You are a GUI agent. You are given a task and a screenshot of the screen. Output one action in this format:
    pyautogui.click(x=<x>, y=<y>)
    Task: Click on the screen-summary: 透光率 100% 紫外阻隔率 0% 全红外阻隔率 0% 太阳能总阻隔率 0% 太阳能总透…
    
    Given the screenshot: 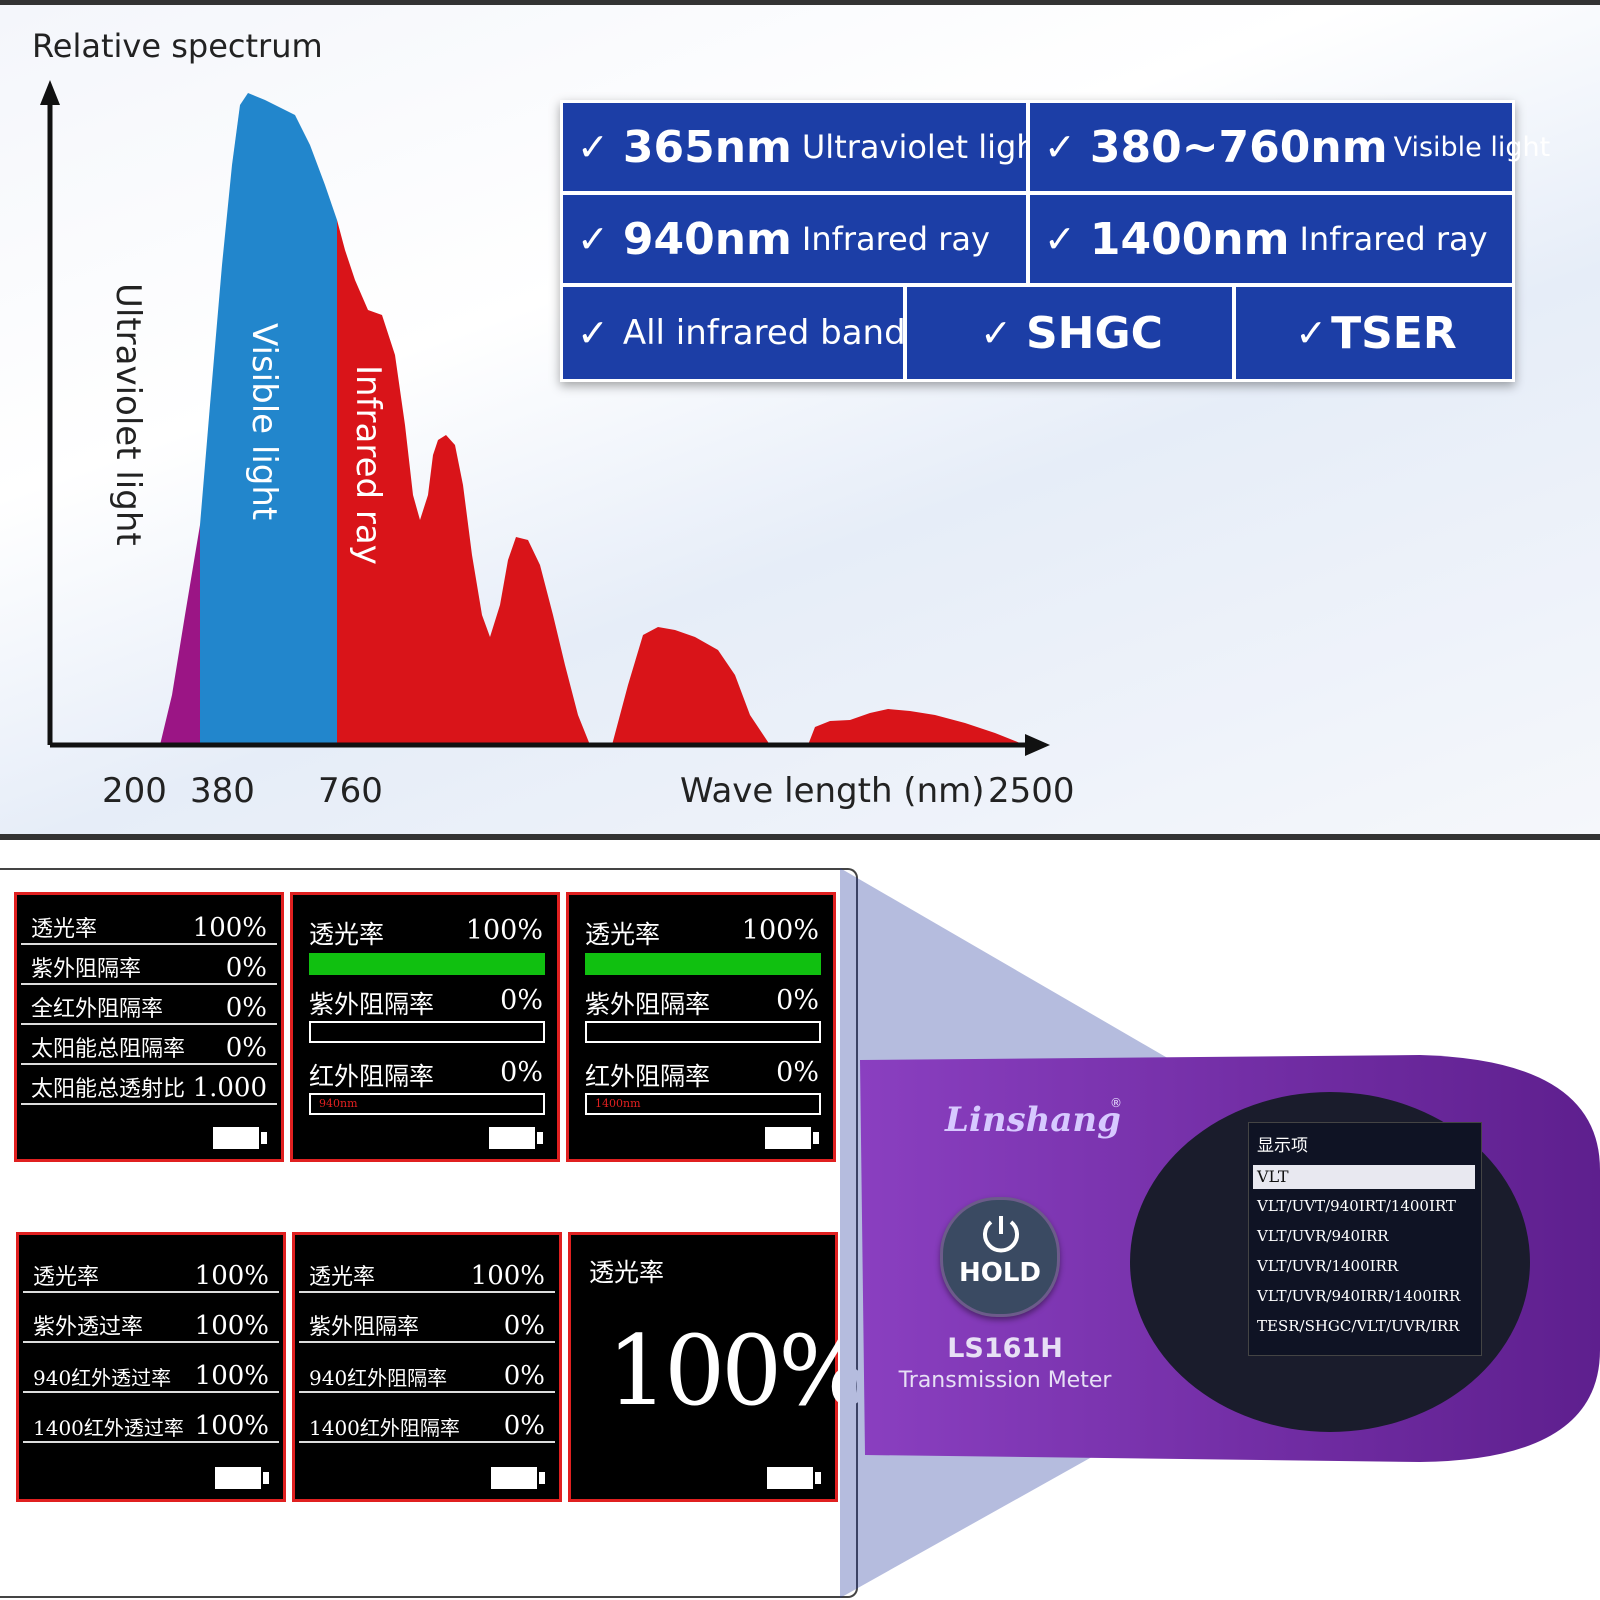 What is the action you would take?
    pyautogui.click(x=149, y=1027)
    